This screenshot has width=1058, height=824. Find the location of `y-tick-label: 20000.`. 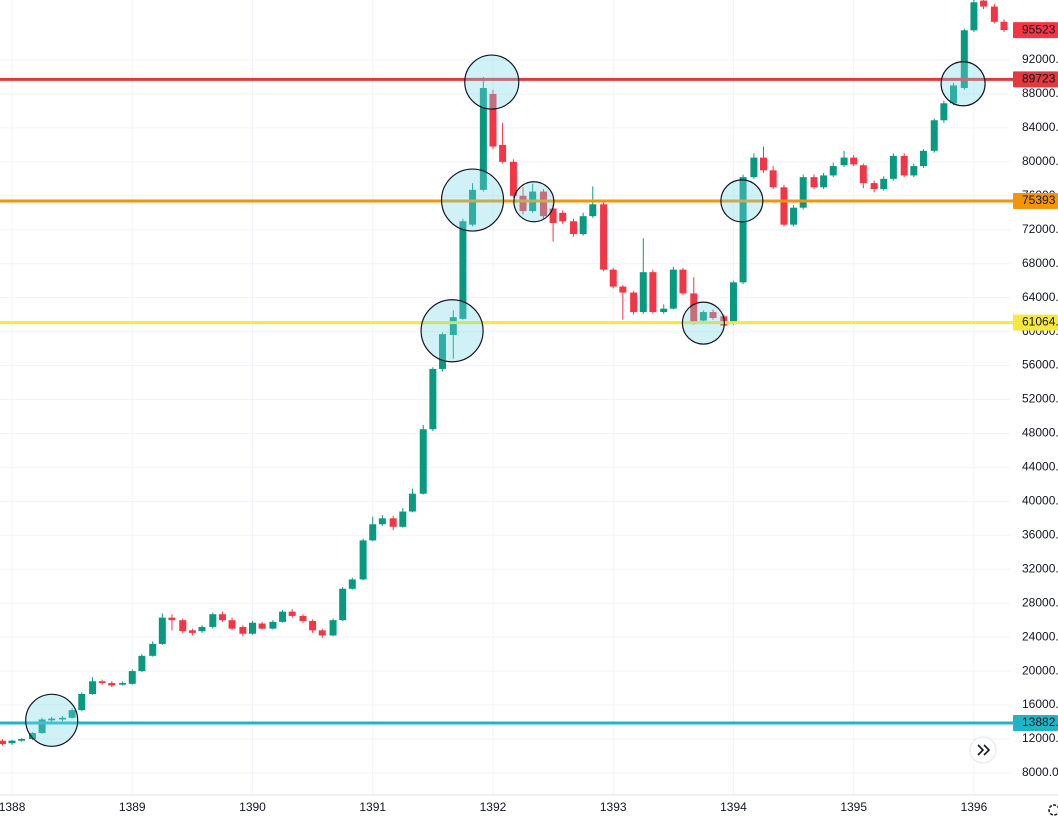

y-tick-label: 20000. is located at coordinates (1040, 670).